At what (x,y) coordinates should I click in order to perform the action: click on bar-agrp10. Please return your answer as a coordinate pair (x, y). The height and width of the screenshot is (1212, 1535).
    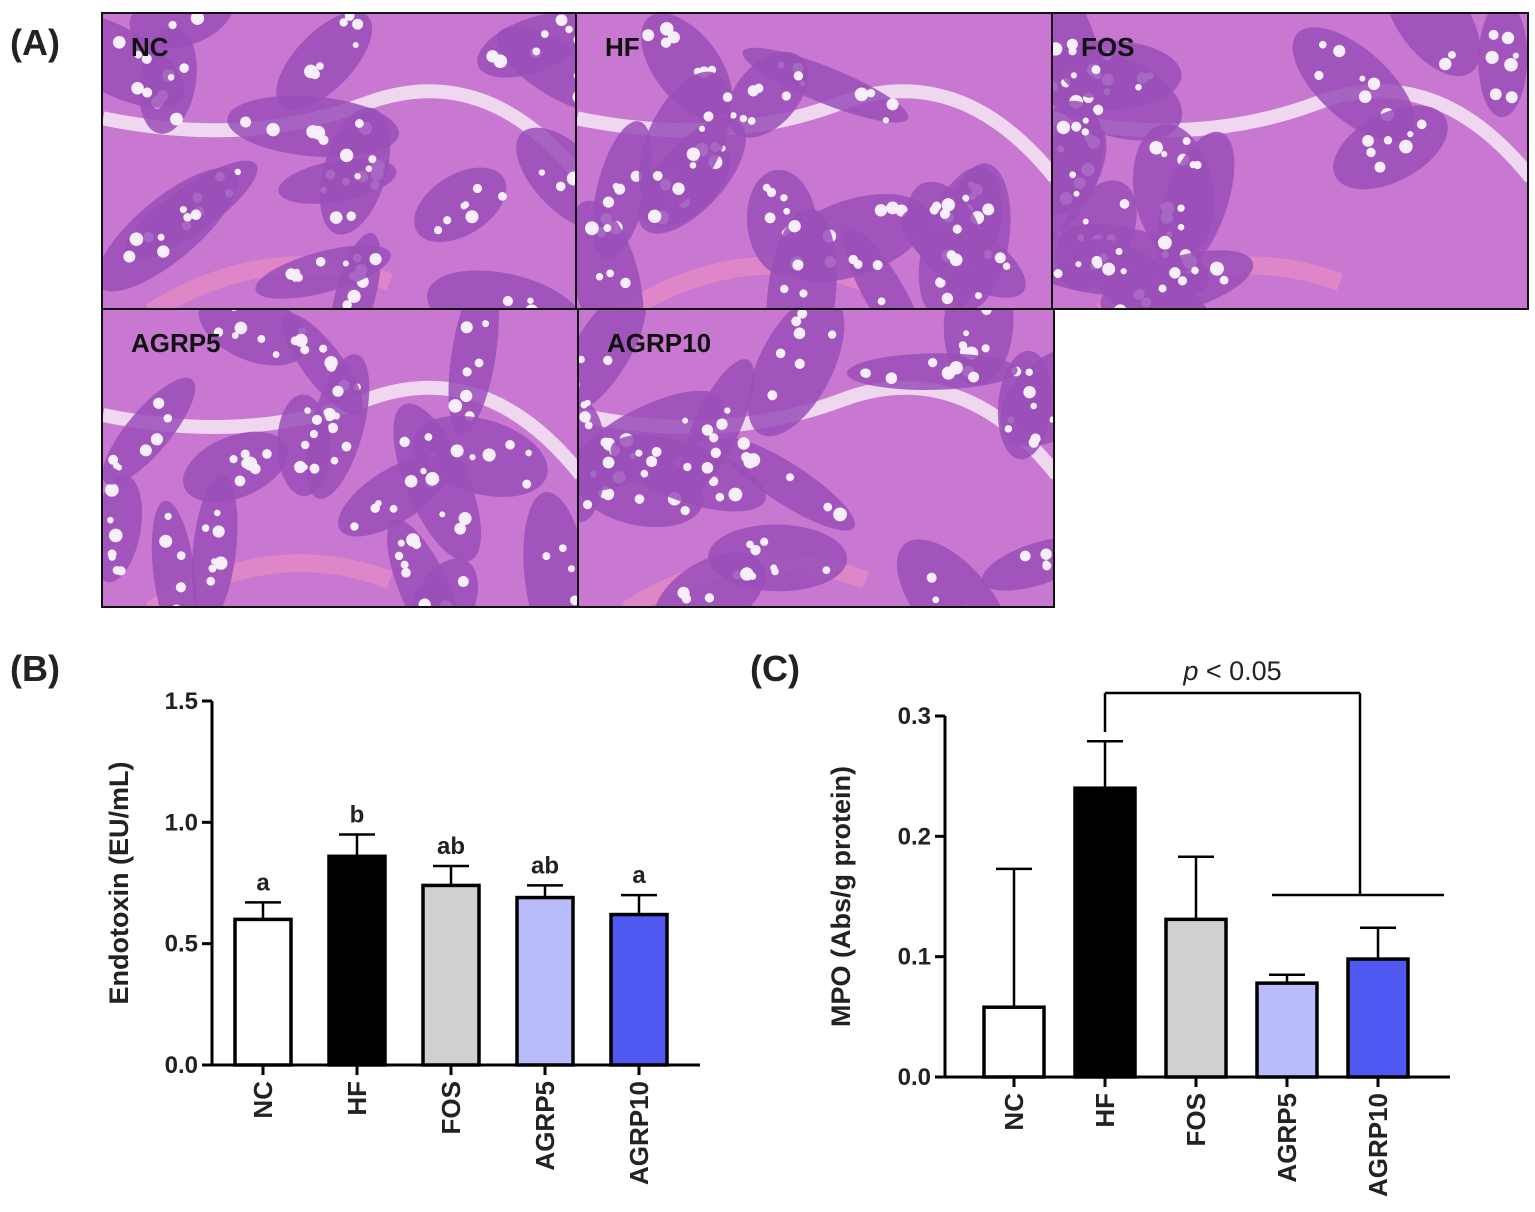
    Looking at the image, I should click on (639, 989).